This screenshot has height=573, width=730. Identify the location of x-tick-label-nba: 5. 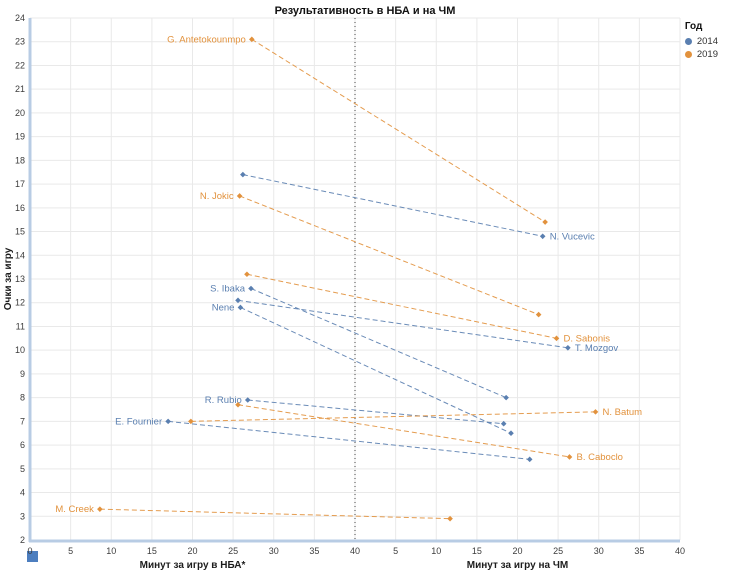
(70, 551).